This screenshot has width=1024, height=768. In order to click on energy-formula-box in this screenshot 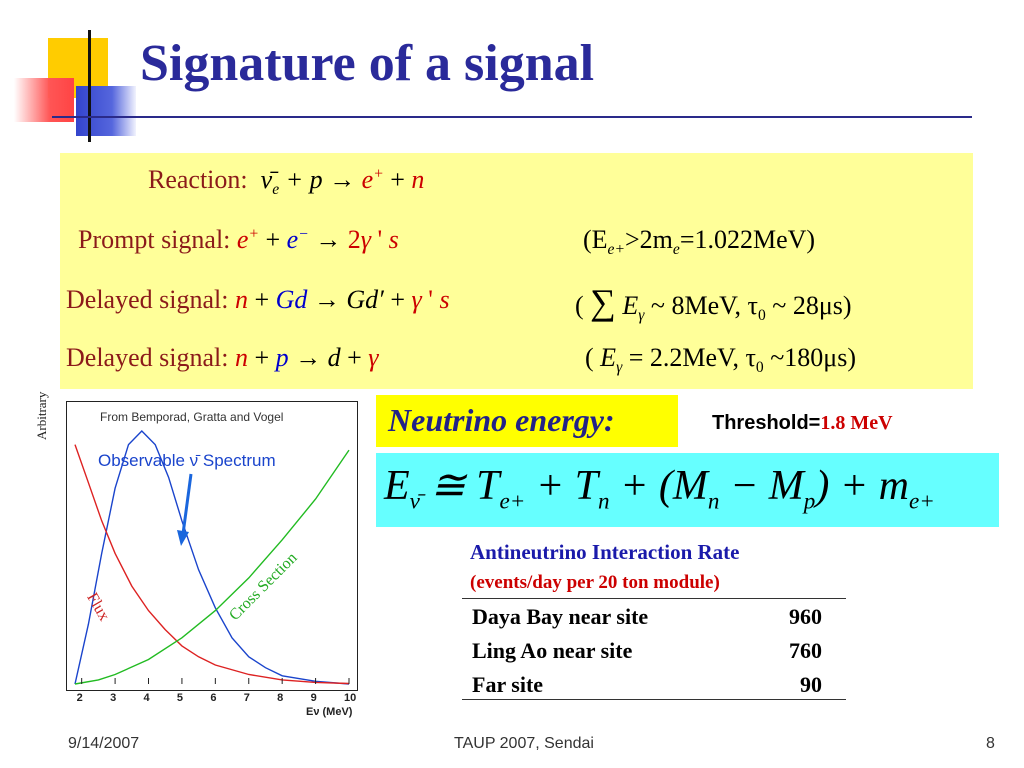, I will do `click(687, 490)`.